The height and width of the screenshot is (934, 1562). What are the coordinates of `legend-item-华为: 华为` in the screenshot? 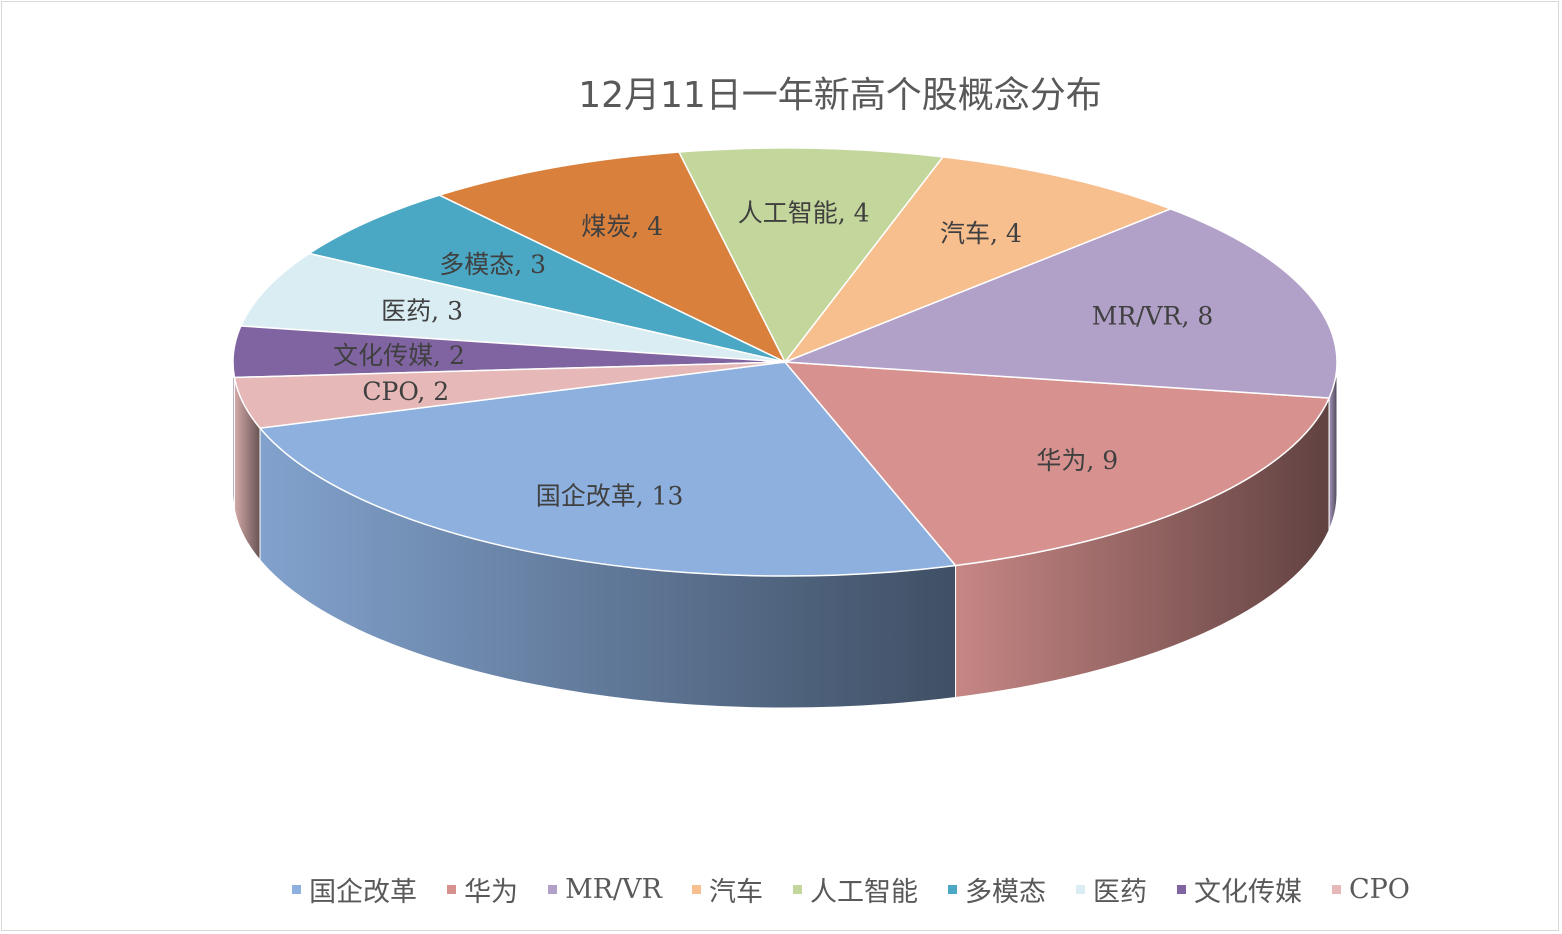 It's located at (482, 889).